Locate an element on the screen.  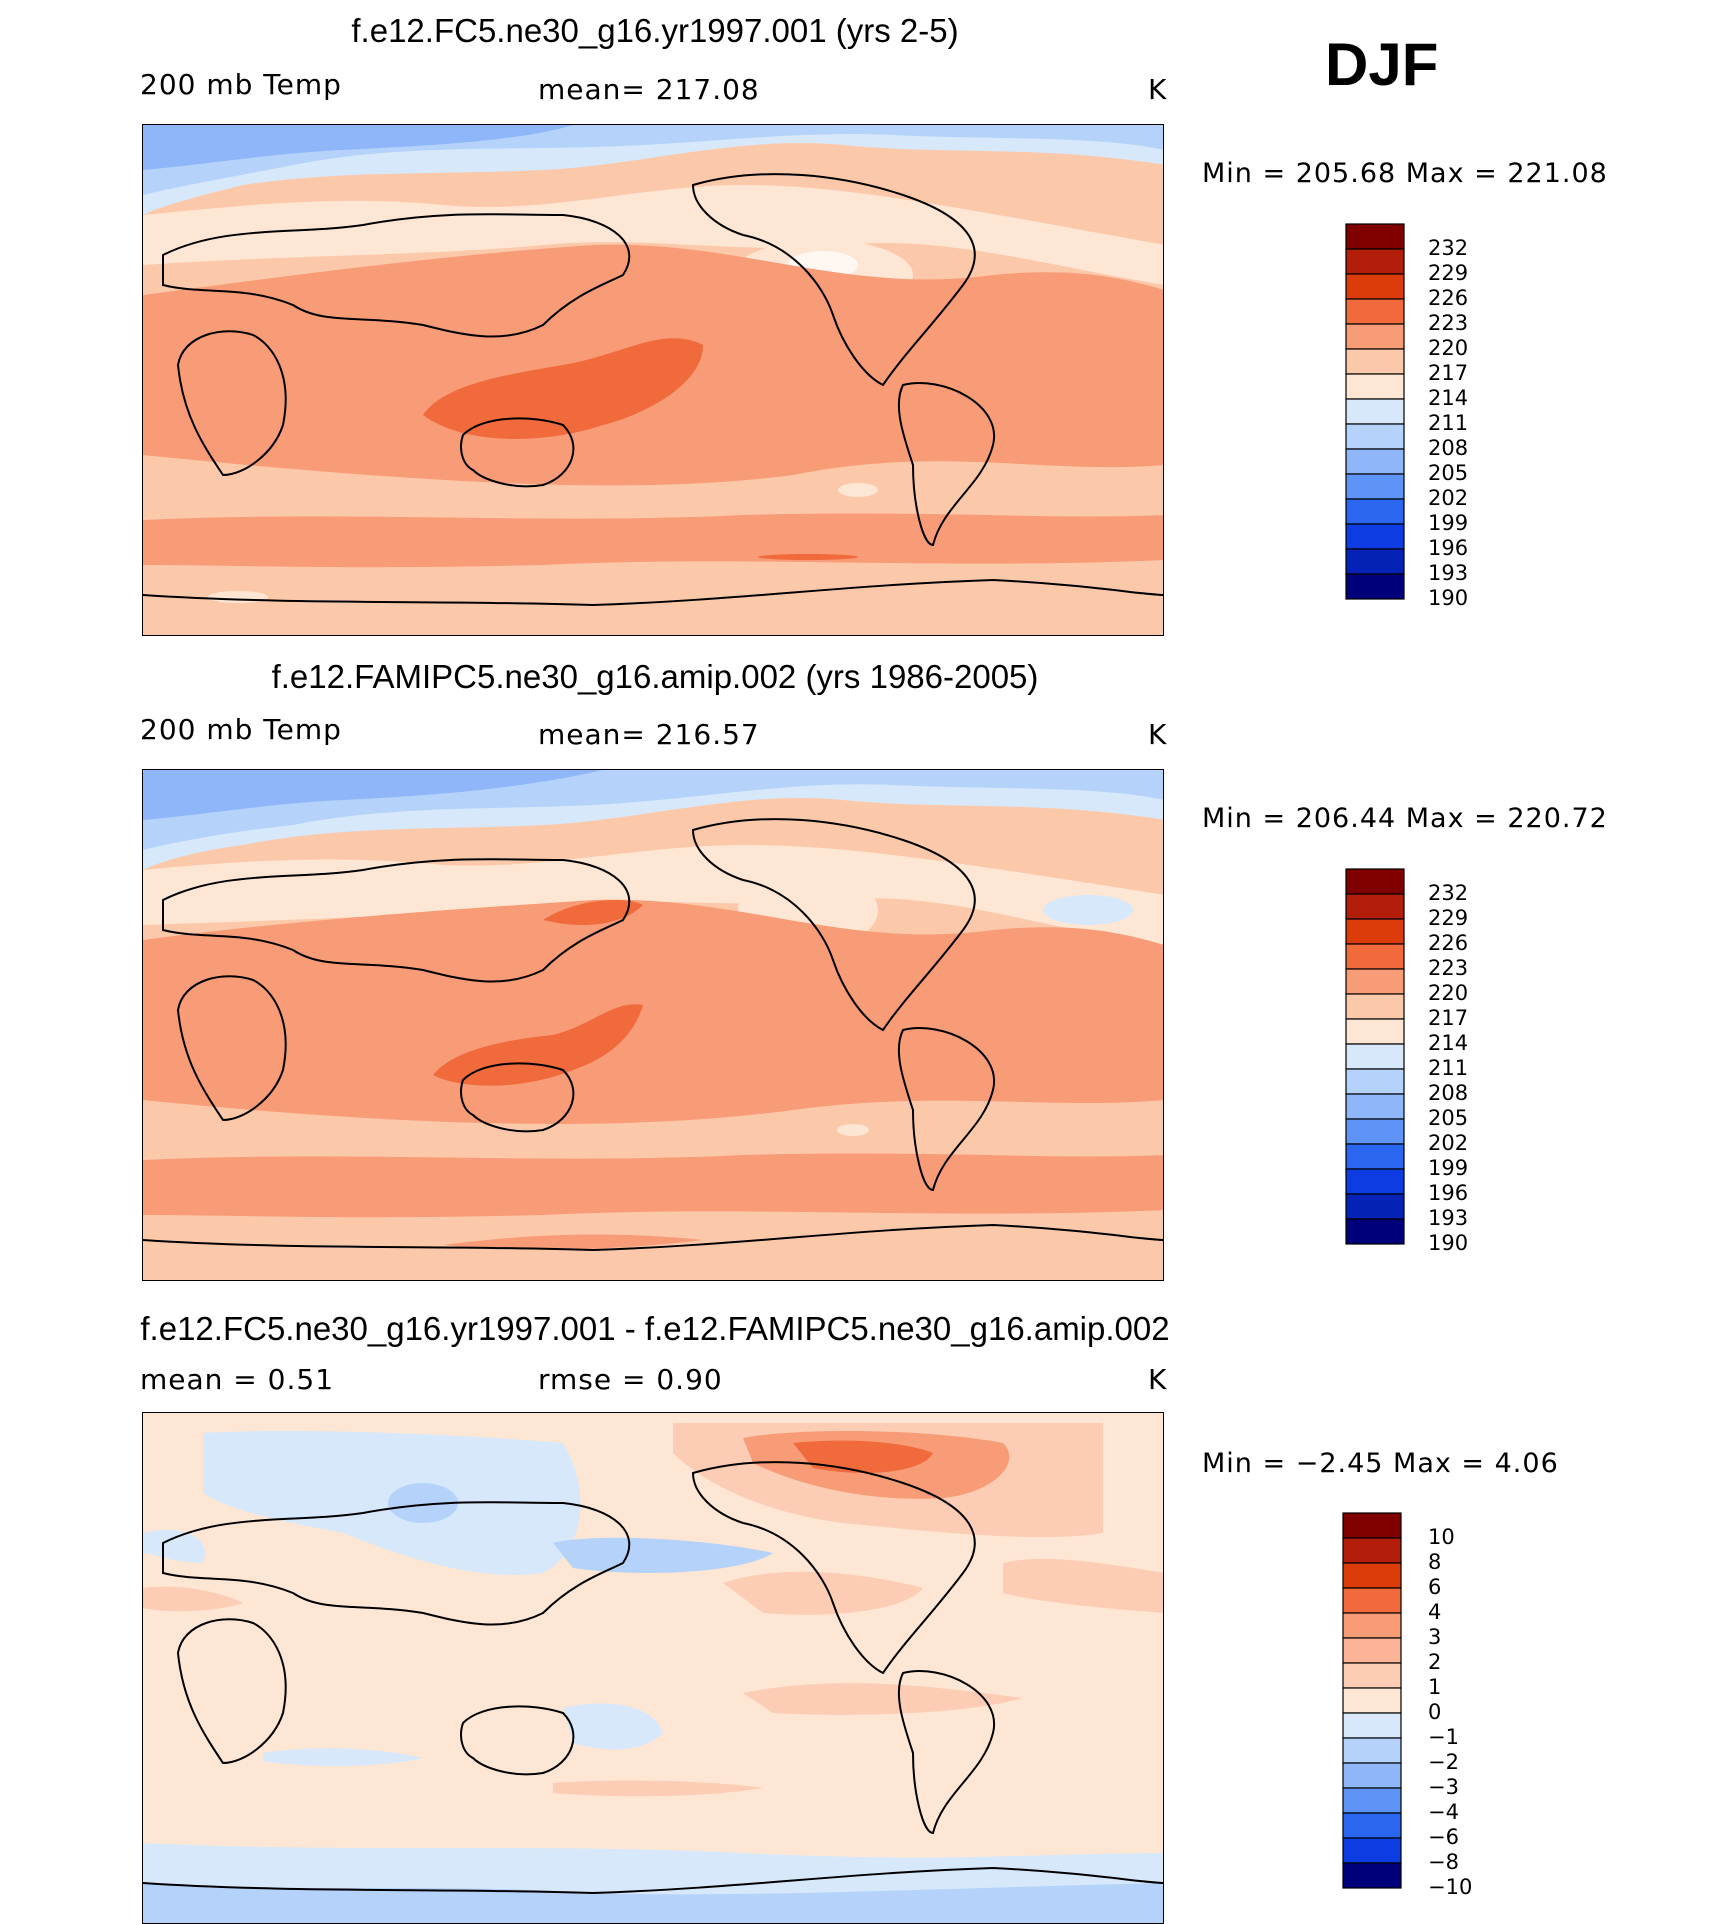
colorbar-tick-label: −4 is located at coordinates (1443, 1812).